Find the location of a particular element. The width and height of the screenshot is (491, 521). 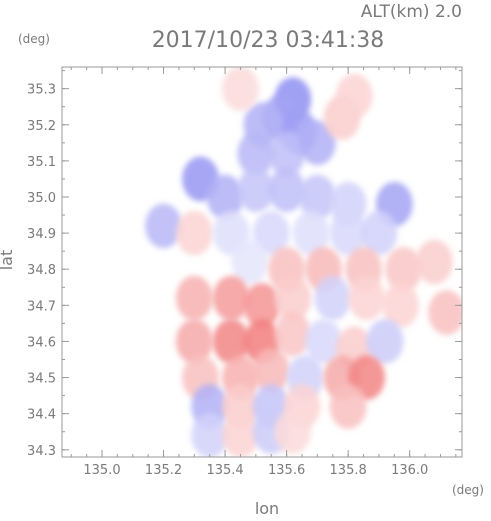

y-tick-label: 35.3 is located at coordinates (41, 90).